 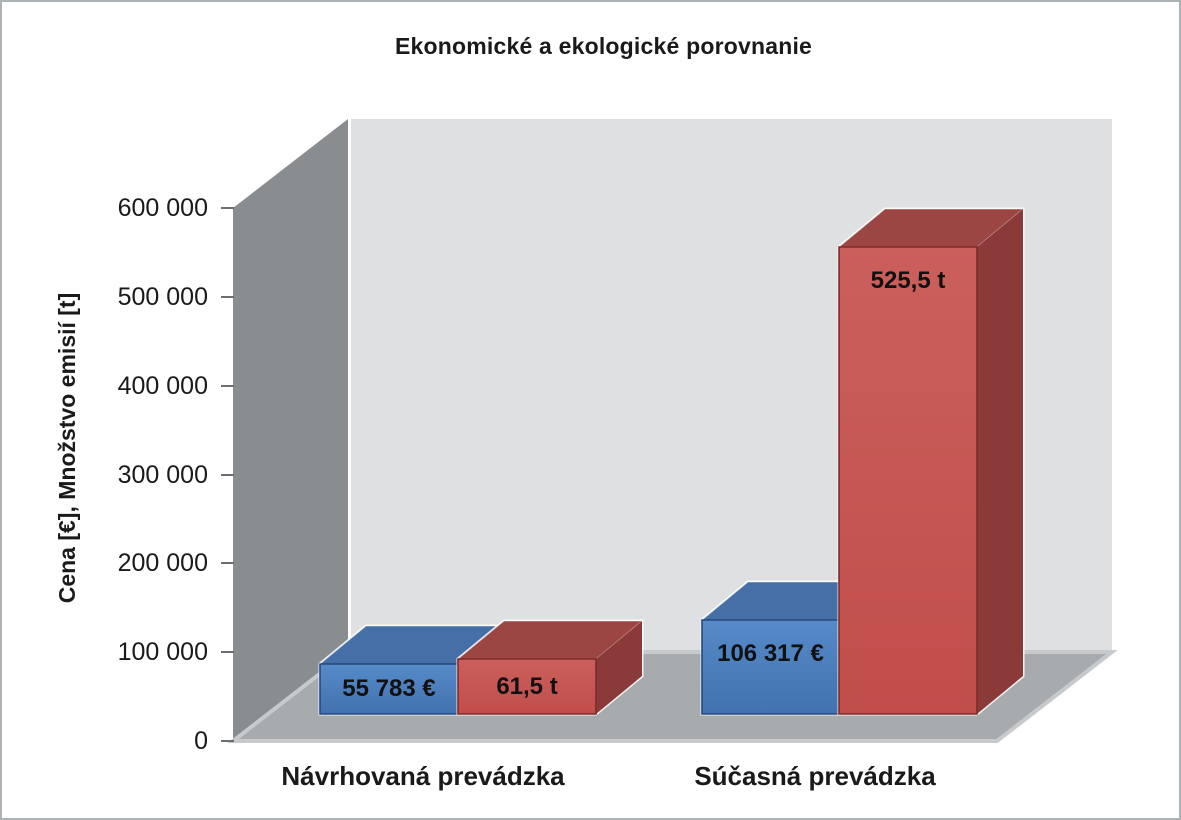 I want to click on y-tick-label: 100 000, so click(x=162, y=652).